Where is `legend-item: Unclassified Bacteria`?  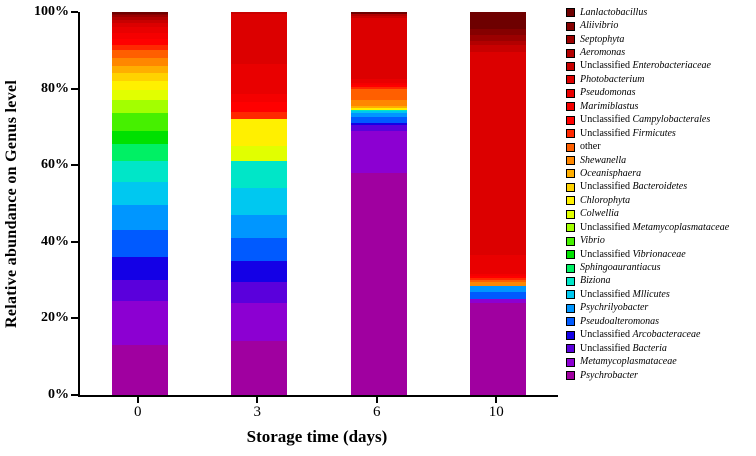 legend-item: Unclassified Bacteria is located at coordinates (661, 348).